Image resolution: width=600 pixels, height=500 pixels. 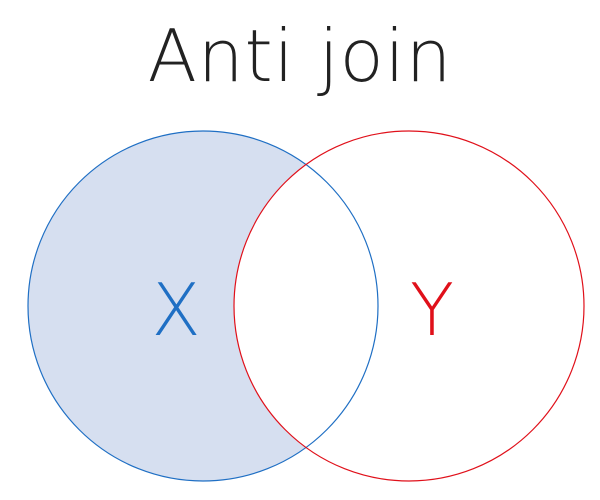 What do you see at coordinates (300, 56) in the screenshot?
I see `diagram-title: Anti join` at bounding box center [300, 56].